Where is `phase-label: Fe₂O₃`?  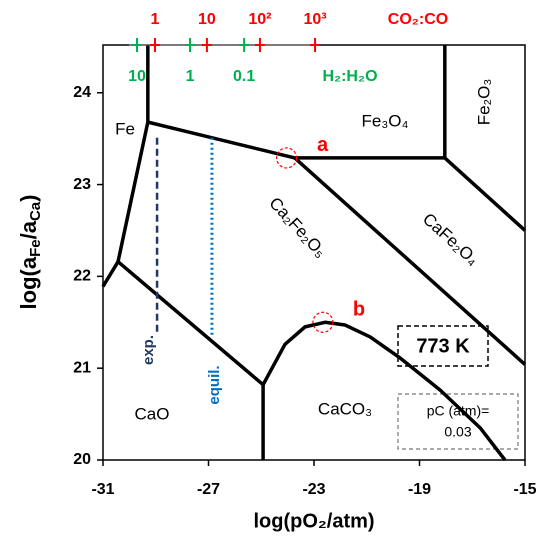 phase-label: Fe₂O₃ is located at coordinates (483, 102).